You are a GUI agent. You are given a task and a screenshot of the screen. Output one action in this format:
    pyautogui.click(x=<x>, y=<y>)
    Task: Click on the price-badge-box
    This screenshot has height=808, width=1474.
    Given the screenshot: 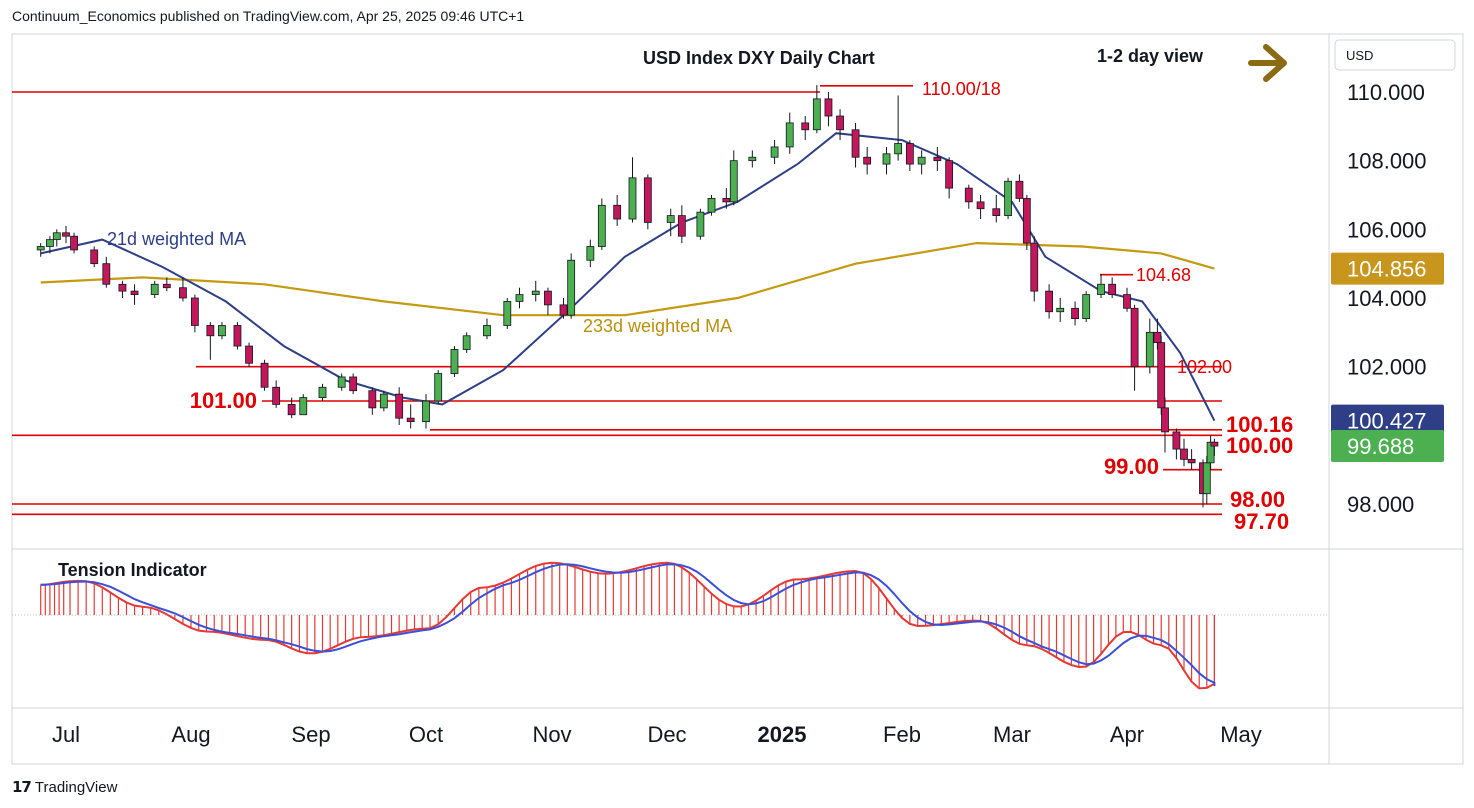 What is the action you would take?
    pyautogui.click(x=1387, y=268)
    